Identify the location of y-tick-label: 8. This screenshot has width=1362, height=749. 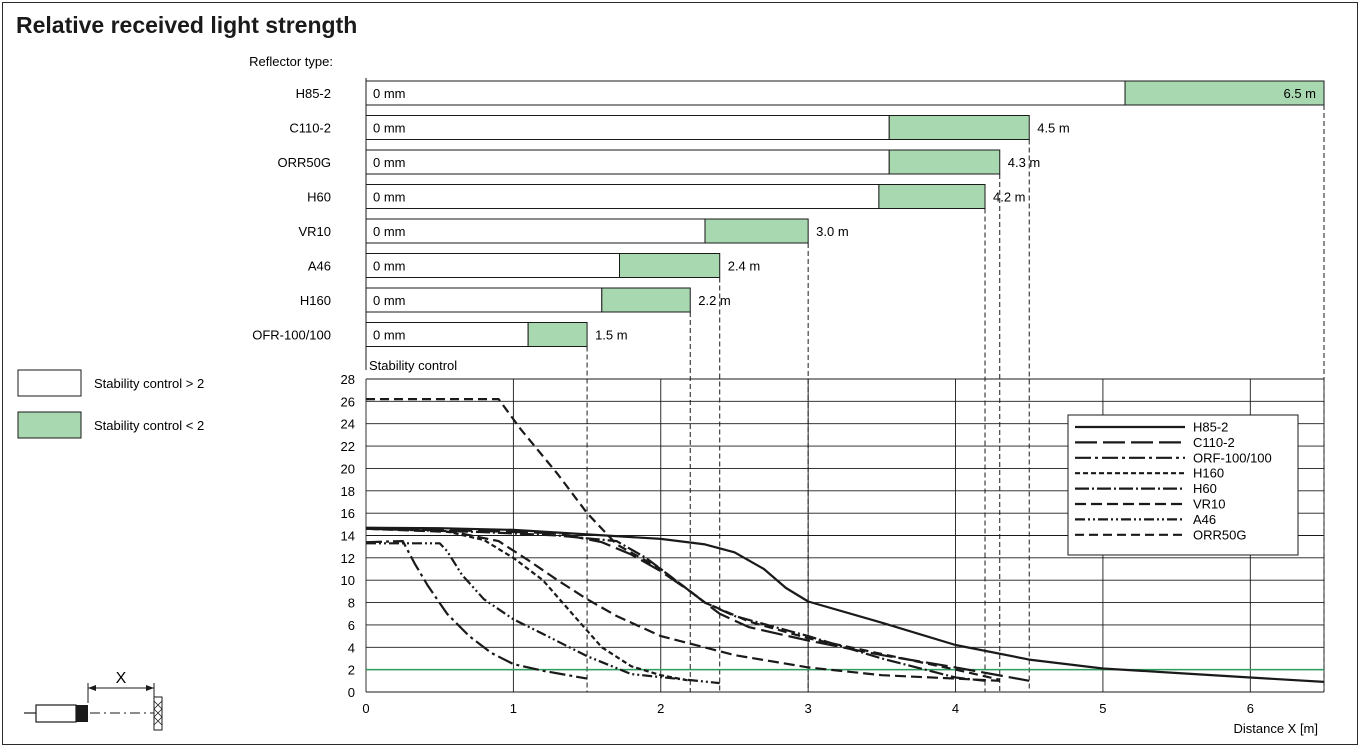
(351, 603).